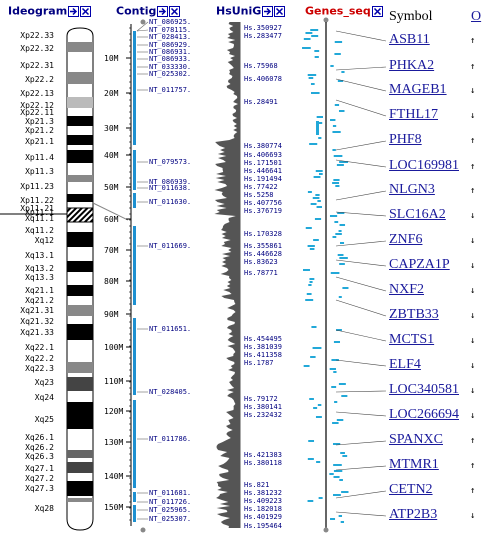 This screenshot has height=540, width=490. What do you see at coordinates (326, 20) in the screenshot?
I see `genes-top-dot` at bounding box center [326, 20].